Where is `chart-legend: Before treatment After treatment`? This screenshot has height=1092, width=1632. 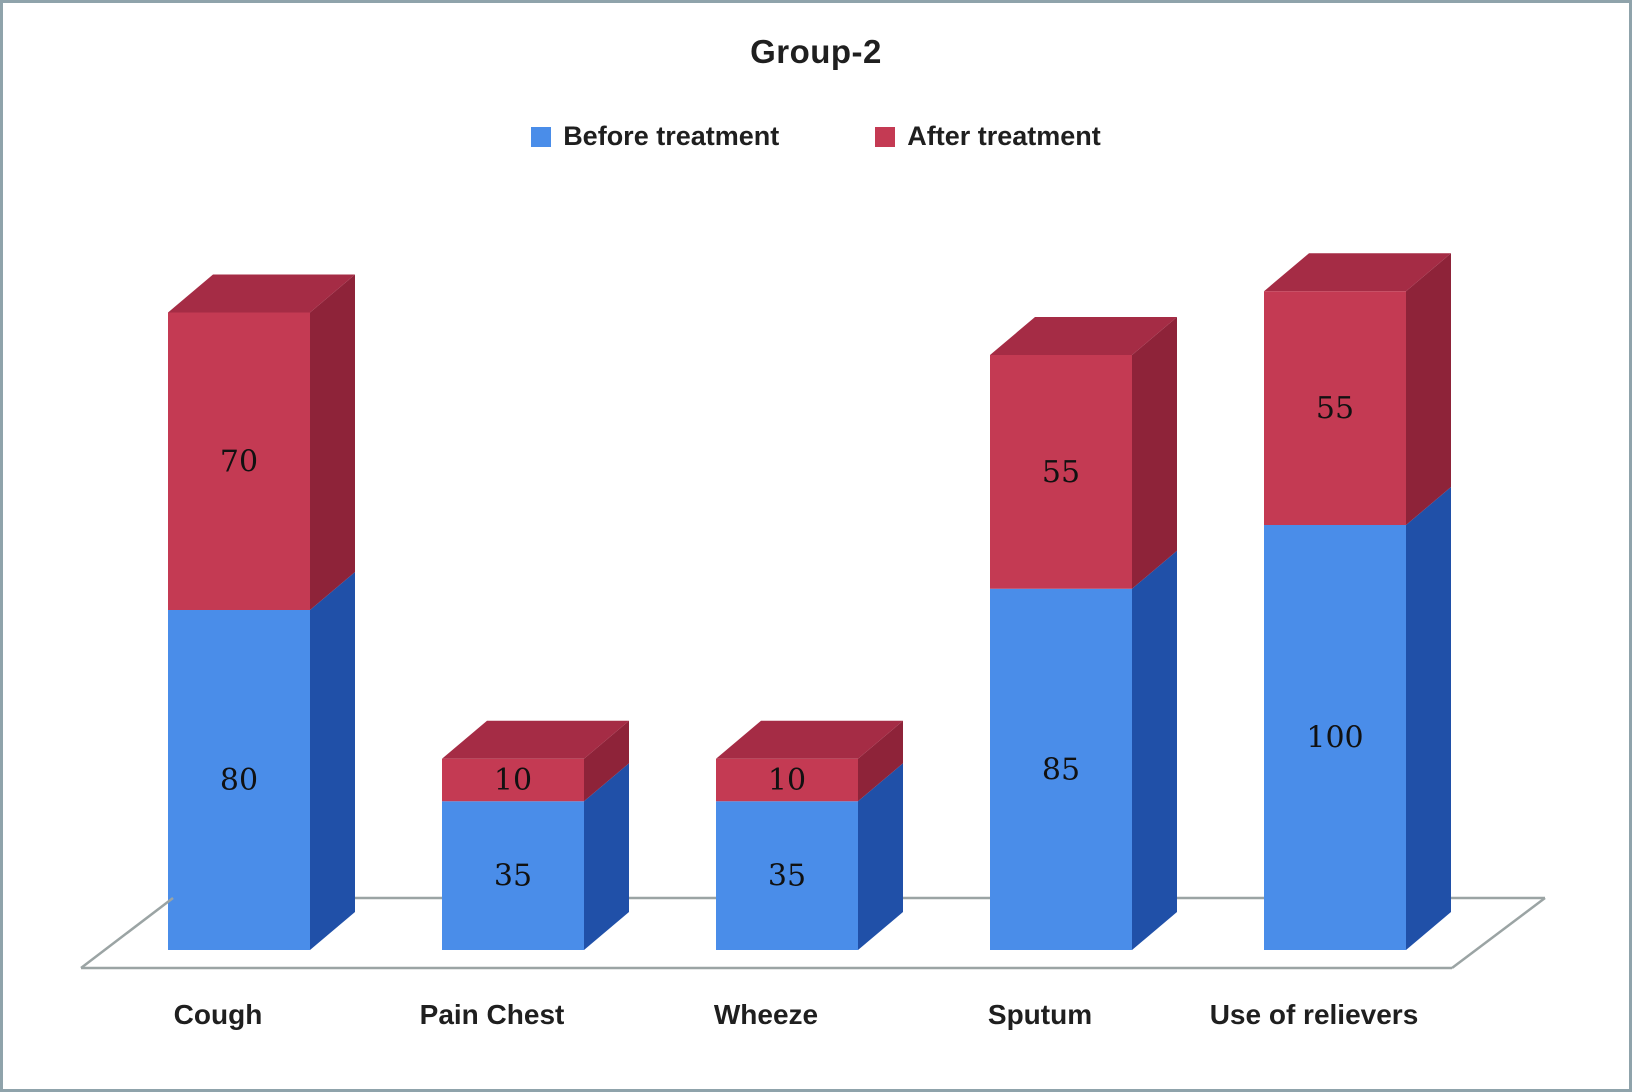
chart-legend: Before treatment After treatment is located at coordinates (816, 136).